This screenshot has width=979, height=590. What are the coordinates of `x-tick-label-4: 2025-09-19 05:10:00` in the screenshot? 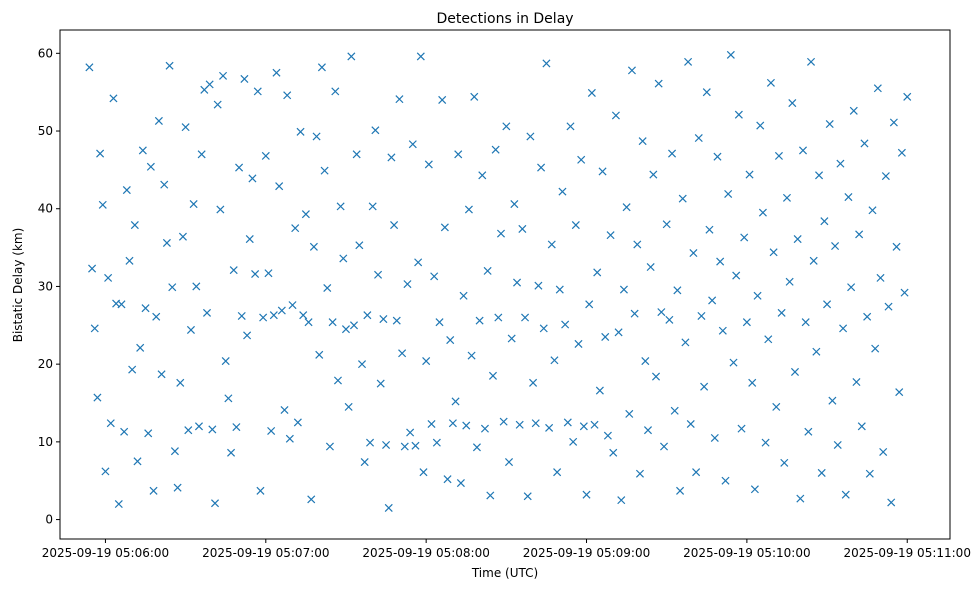 It's located at (746, 553).